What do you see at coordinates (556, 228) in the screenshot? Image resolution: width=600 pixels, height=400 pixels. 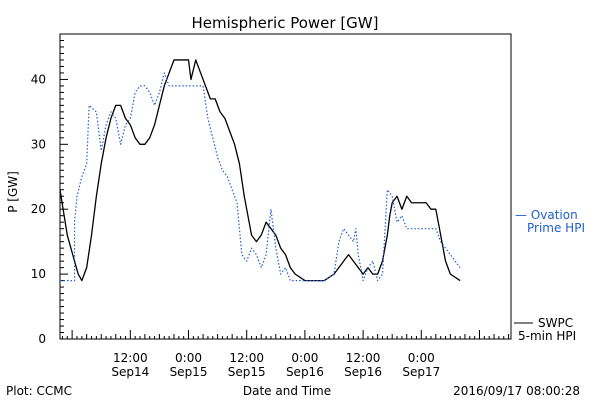 I see `legend-ovation-line2: Prime HPI` at bounding box center [556, 228].